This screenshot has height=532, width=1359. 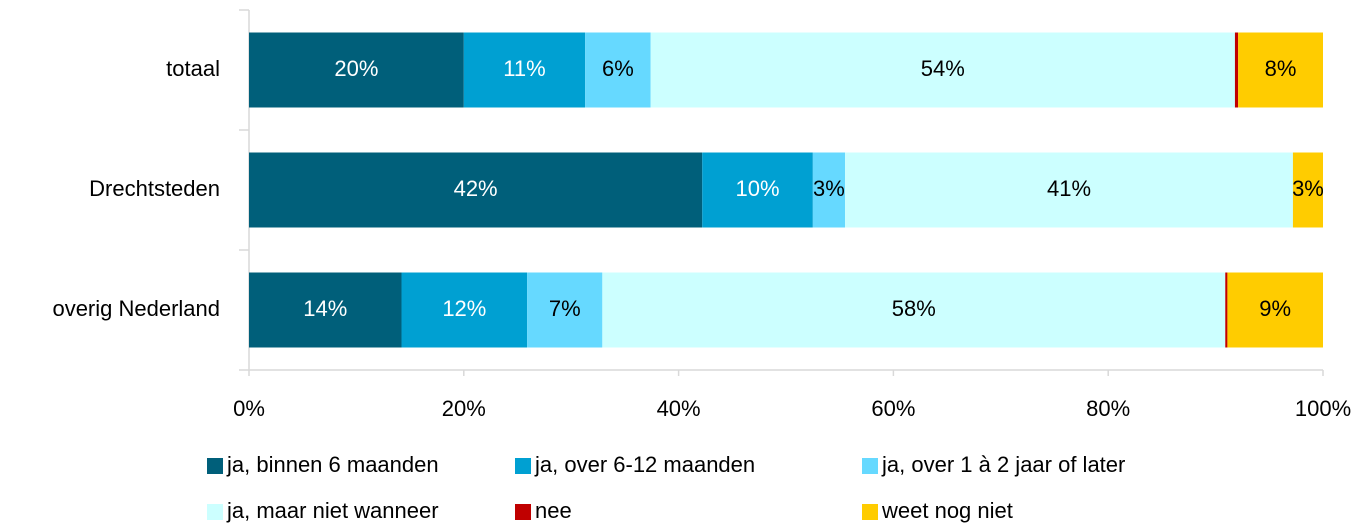 What do you see at coordinates (1003, 464) in the screenshot?
I see `legend-label: ja, over 1 à 2 jaar of later` at bounding box center [1003, 464].